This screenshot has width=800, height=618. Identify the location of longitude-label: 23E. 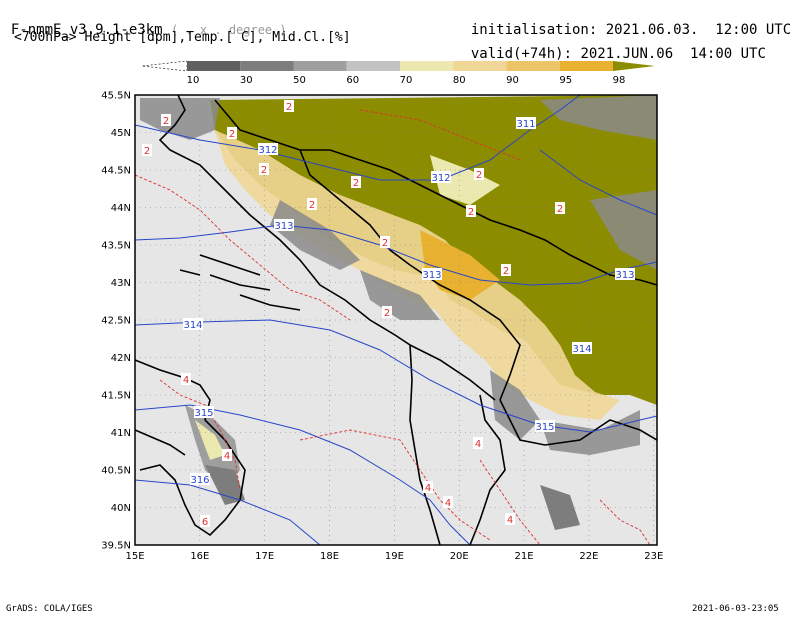
(653, 556).